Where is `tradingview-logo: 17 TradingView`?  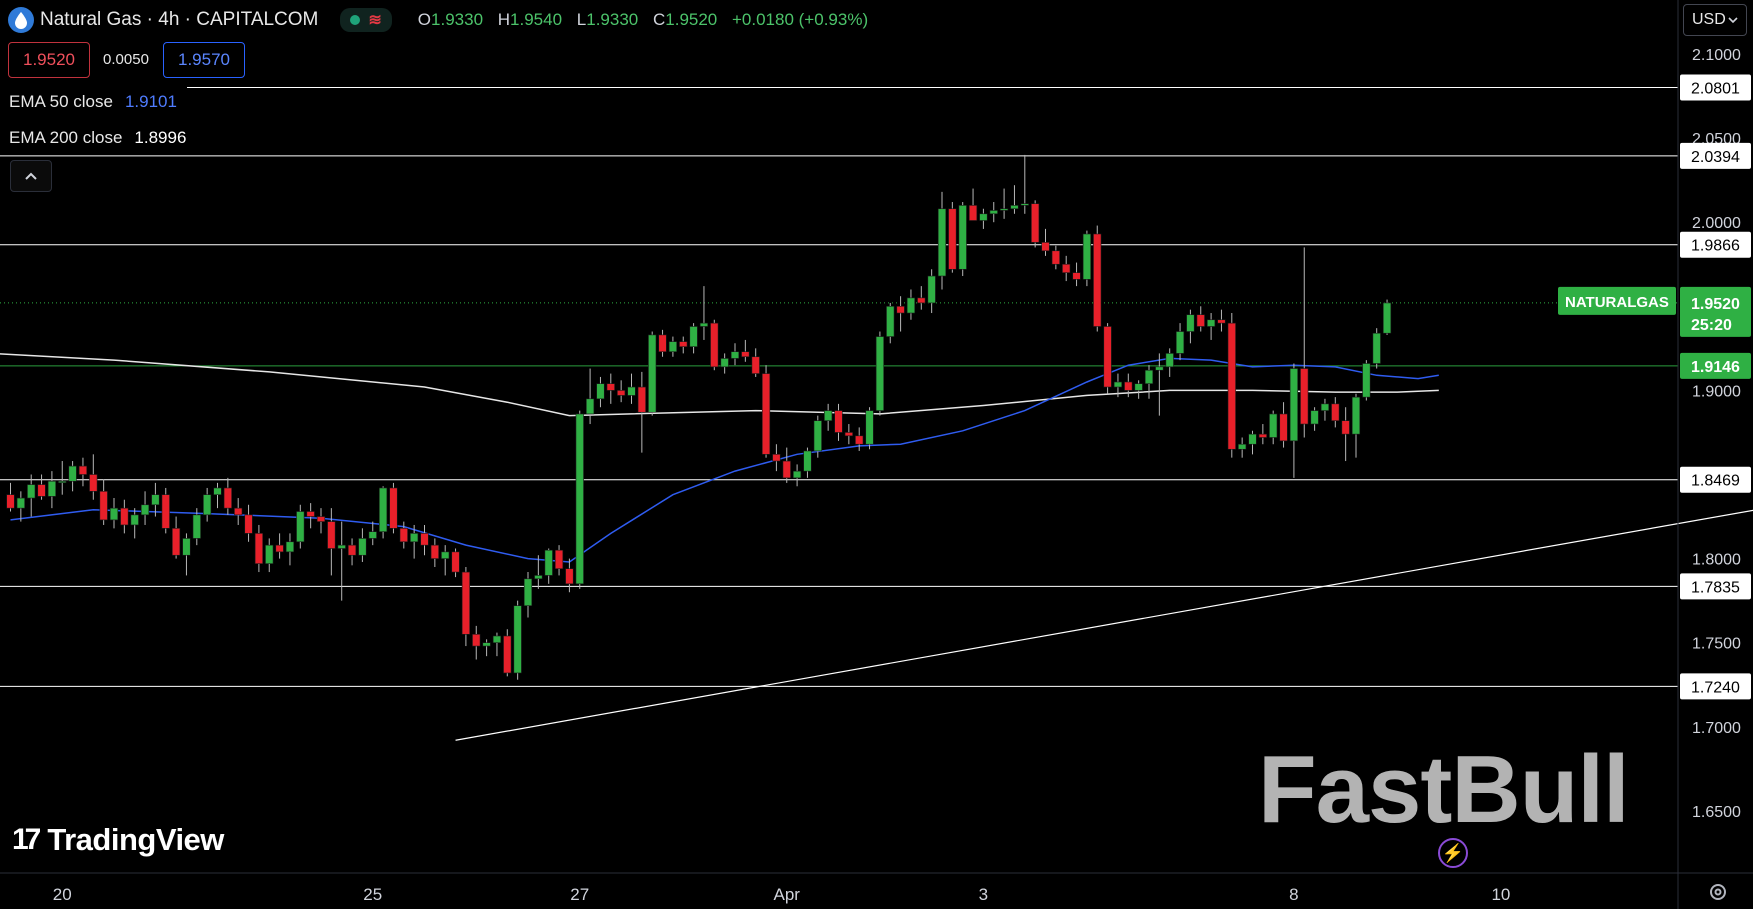 tradingview-logo: 17 TradingView is located at coordinates (118, 840).